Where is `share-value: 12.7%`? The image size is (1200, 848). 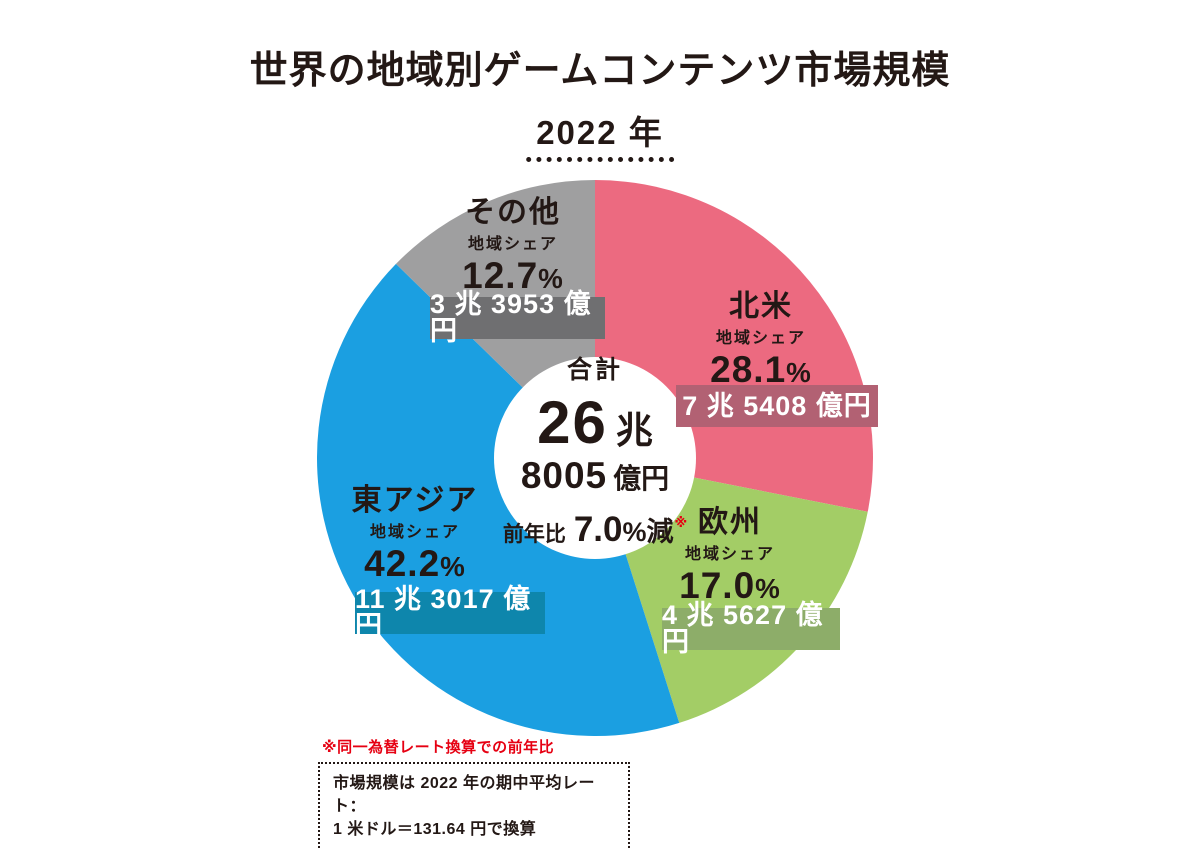
share-value: 12.7% is located at coordinates (513, 275).